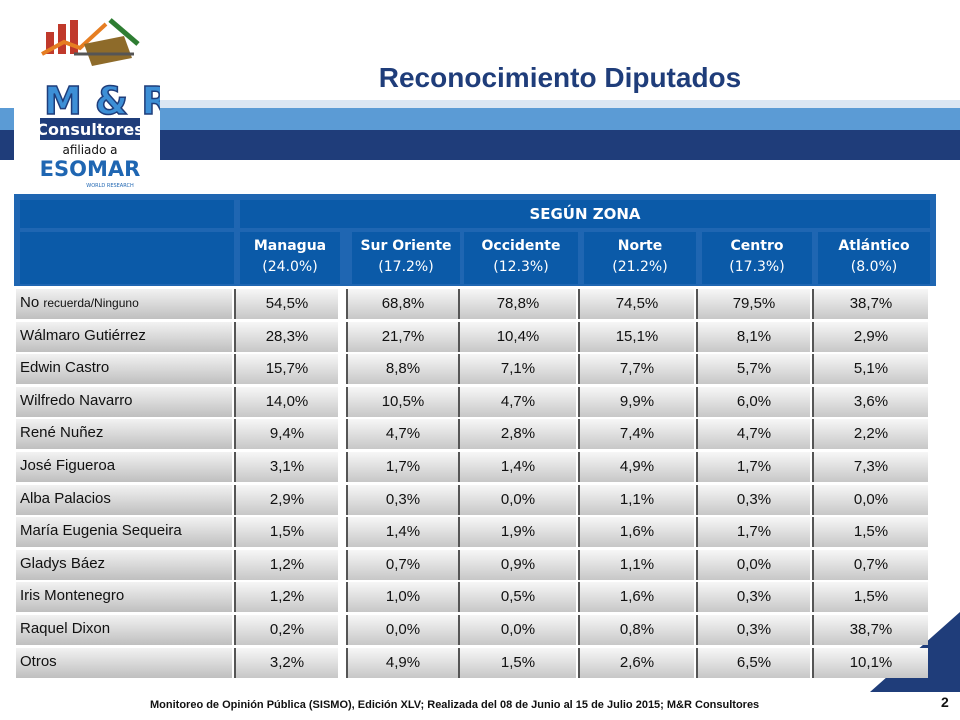 The height and width of the screenshot is (720, 960). What do you see at coordinates (124, 663) in the screenshot?
I see `row-label: Otros` at bounding box center [124, 663].